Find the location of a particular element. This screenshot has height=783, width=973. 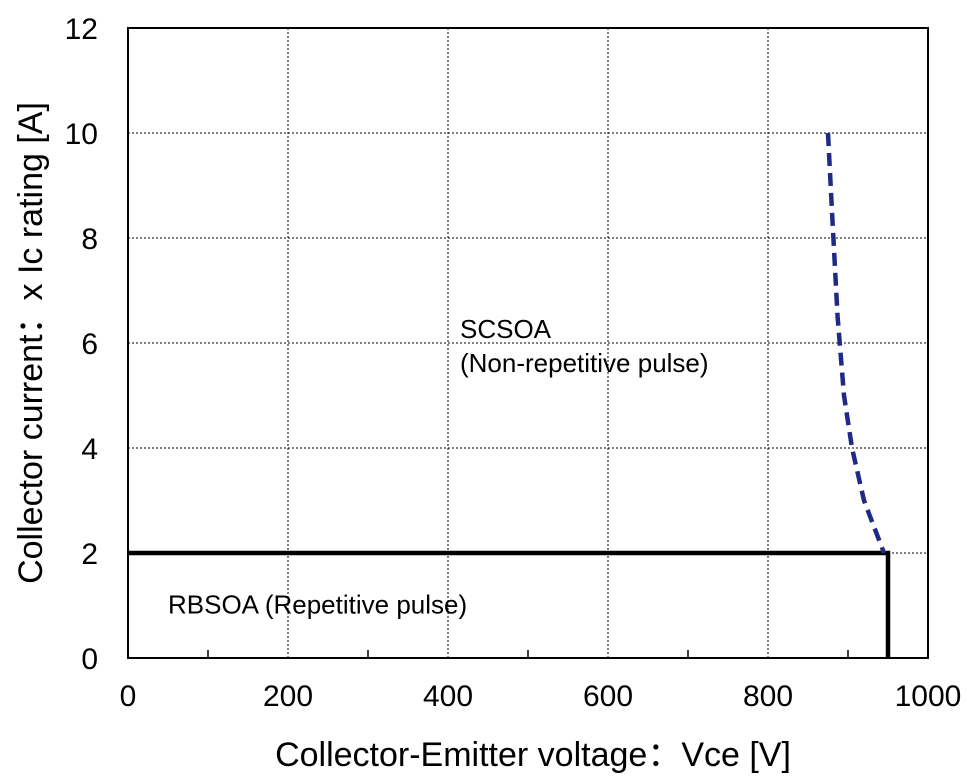

y-axis-title: Collector current：x Ic rating [A] is located at coordinates (31, 343).